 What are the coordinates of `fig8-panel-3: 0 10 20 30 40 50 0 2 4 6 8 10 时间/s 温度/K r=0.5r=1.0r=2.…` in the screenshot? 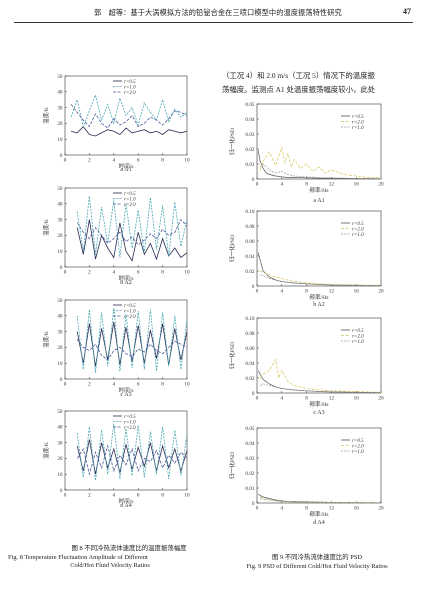 It's located at (116, 459).